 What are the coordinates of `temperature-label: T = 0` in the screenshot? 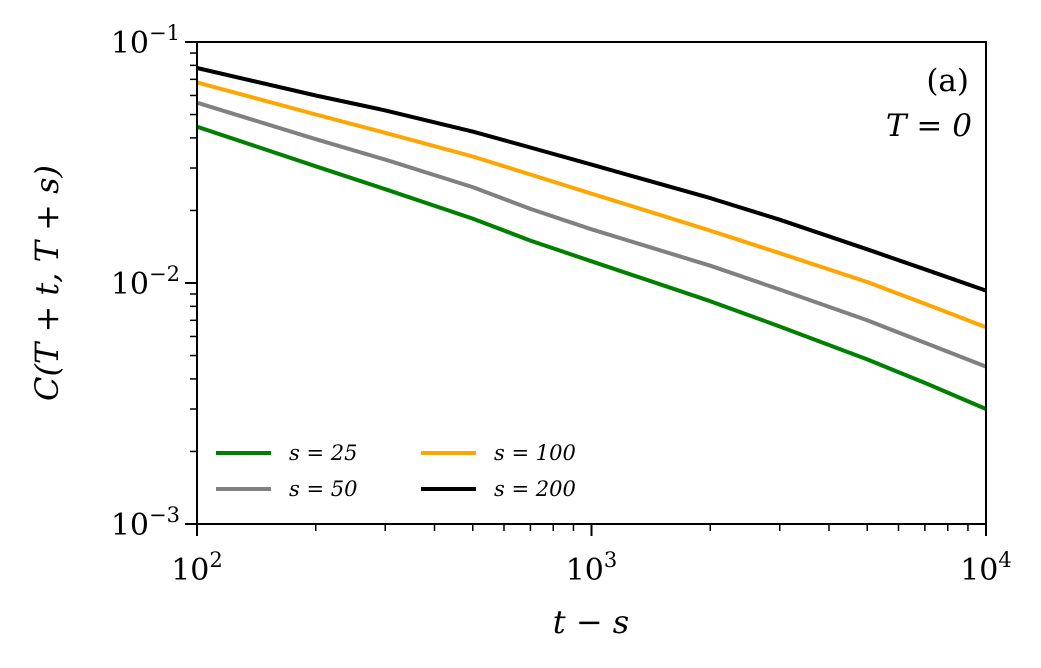 It's located at (929, 126).